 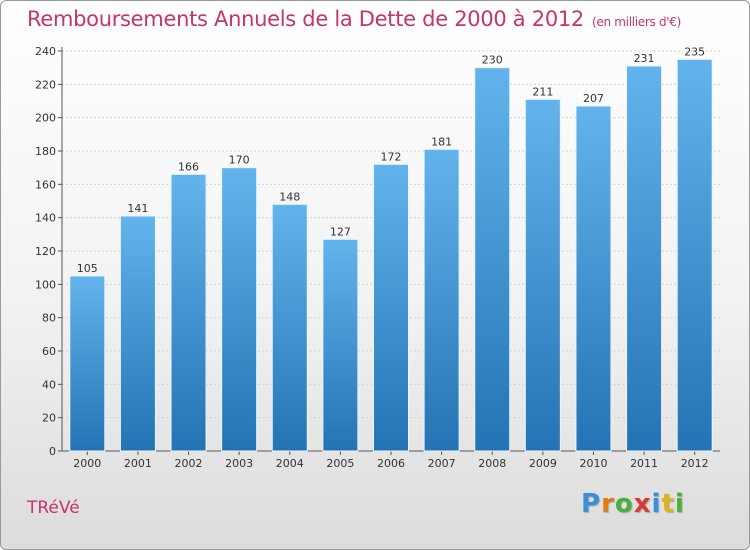 I want to click on value-label-2009: 211, so click(x=542, y=91).